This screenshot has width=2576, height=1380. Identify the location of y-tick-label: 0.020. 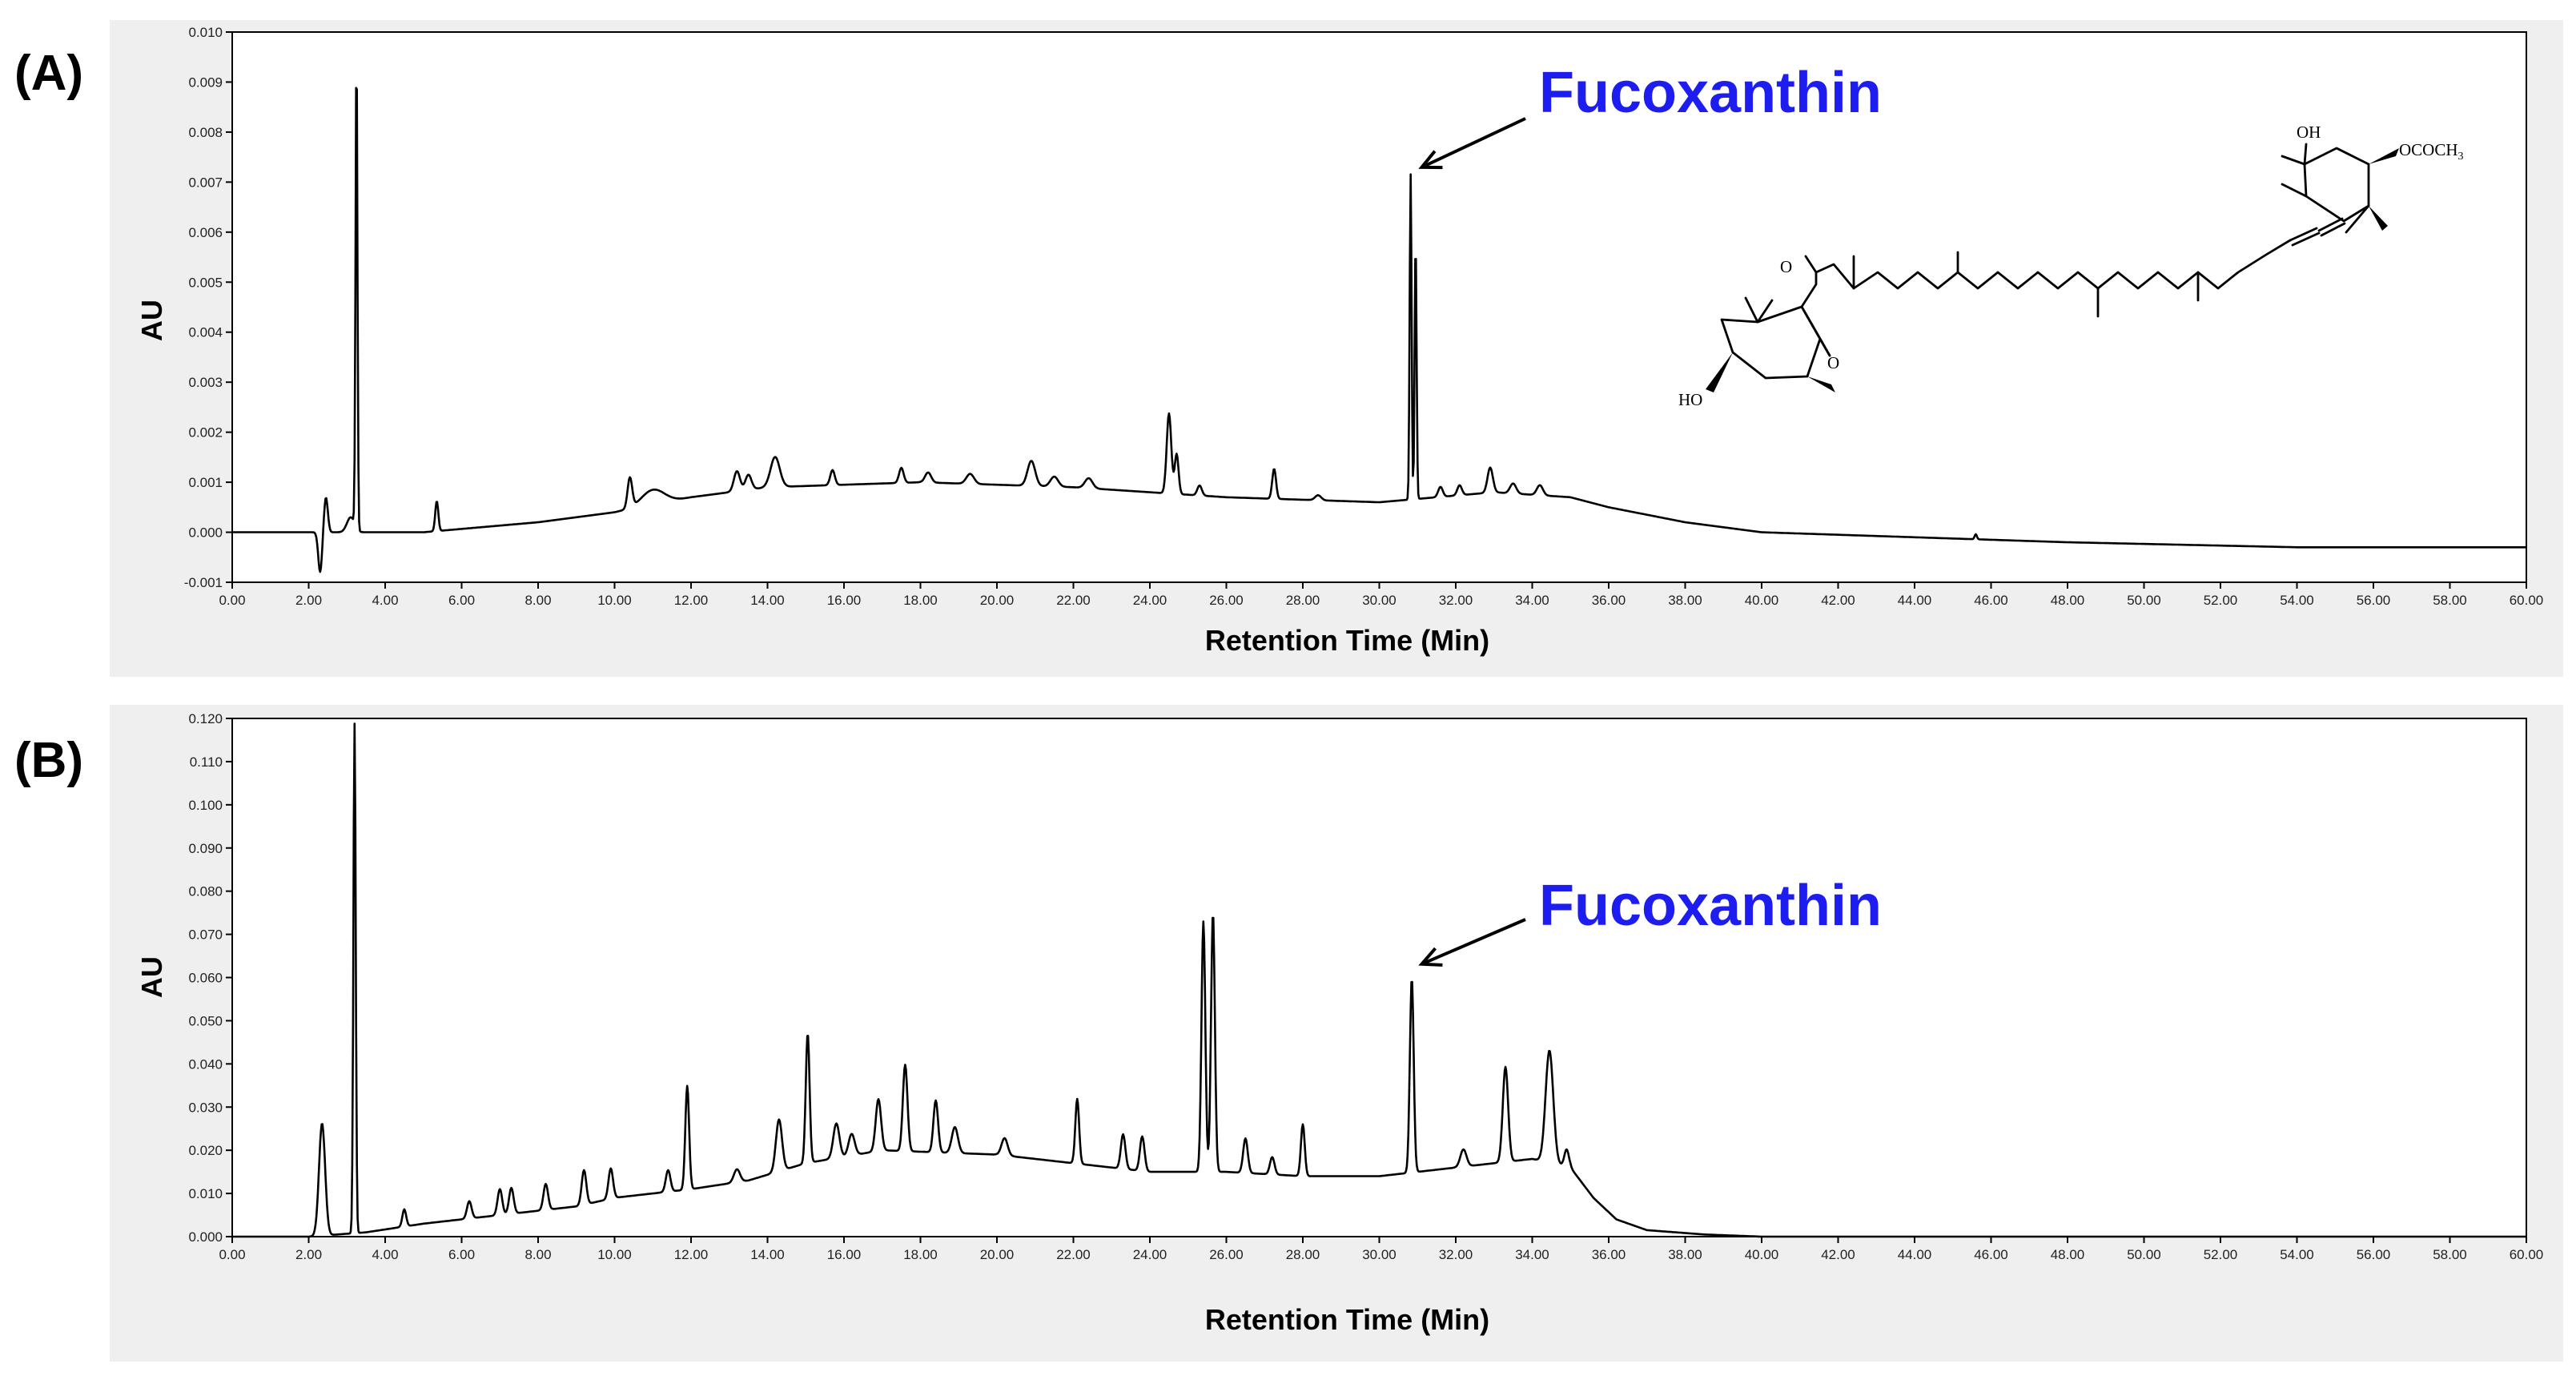
(205, 1150).